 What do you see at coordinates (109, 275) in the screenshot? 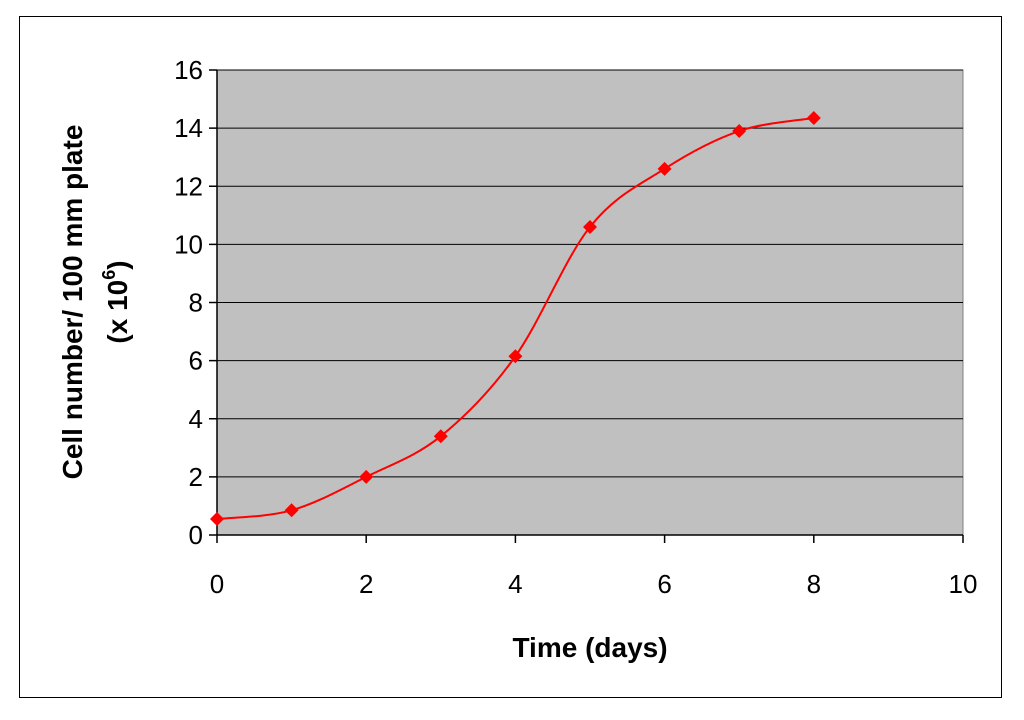
I see `y-axis-unit-exponent: 6` at bounding box center [109, 275].